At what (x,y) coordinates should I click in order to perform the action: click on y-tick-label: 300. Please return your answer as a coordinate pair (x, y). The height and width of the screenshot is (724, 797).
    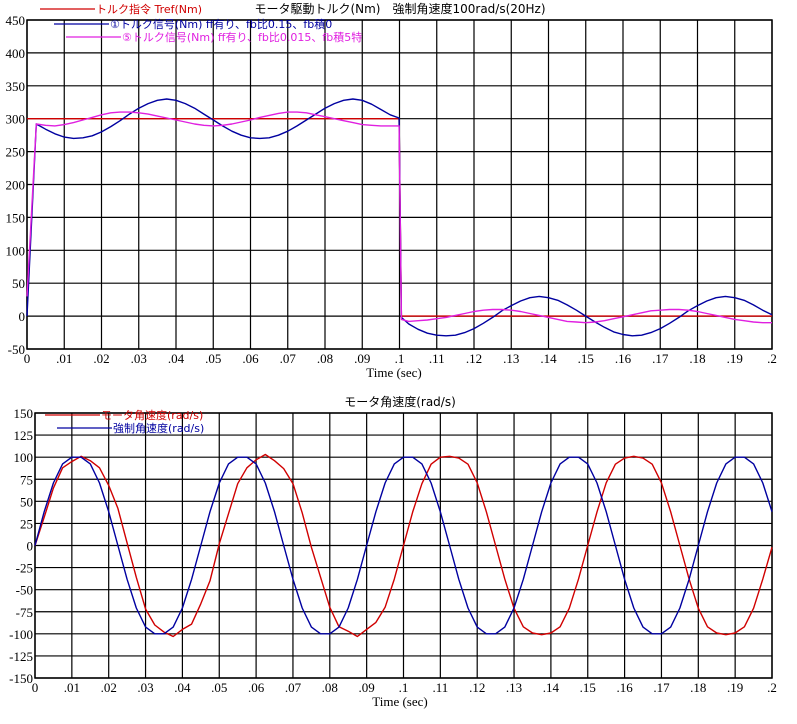
    Looking at the image, I should click on (16, 119).